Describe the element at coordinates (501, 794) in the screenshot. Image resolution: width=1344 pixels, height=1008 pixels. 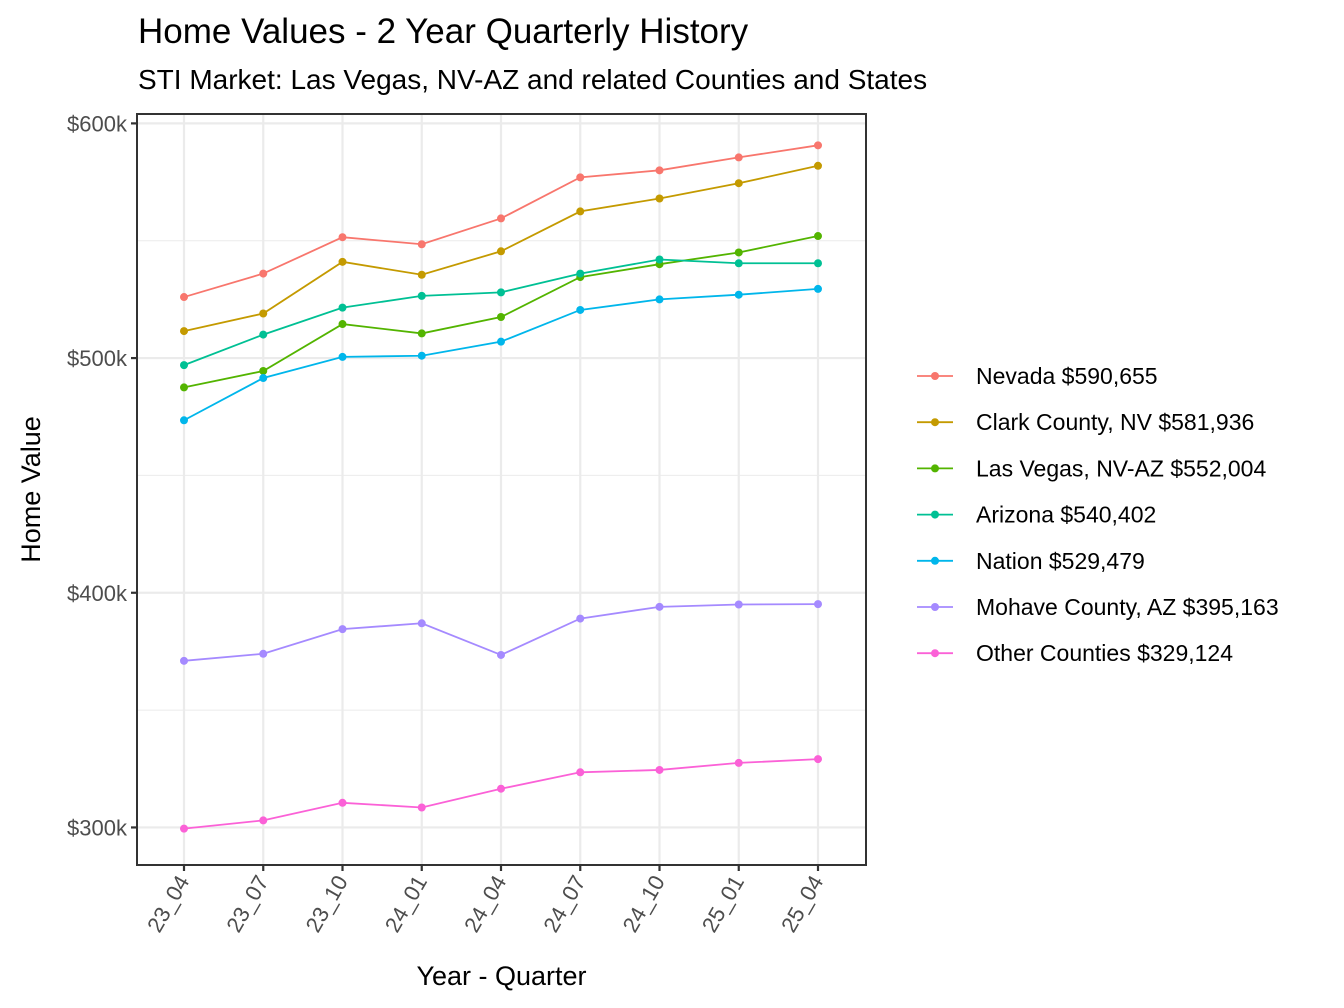
I see `series-other-counties` at that location.